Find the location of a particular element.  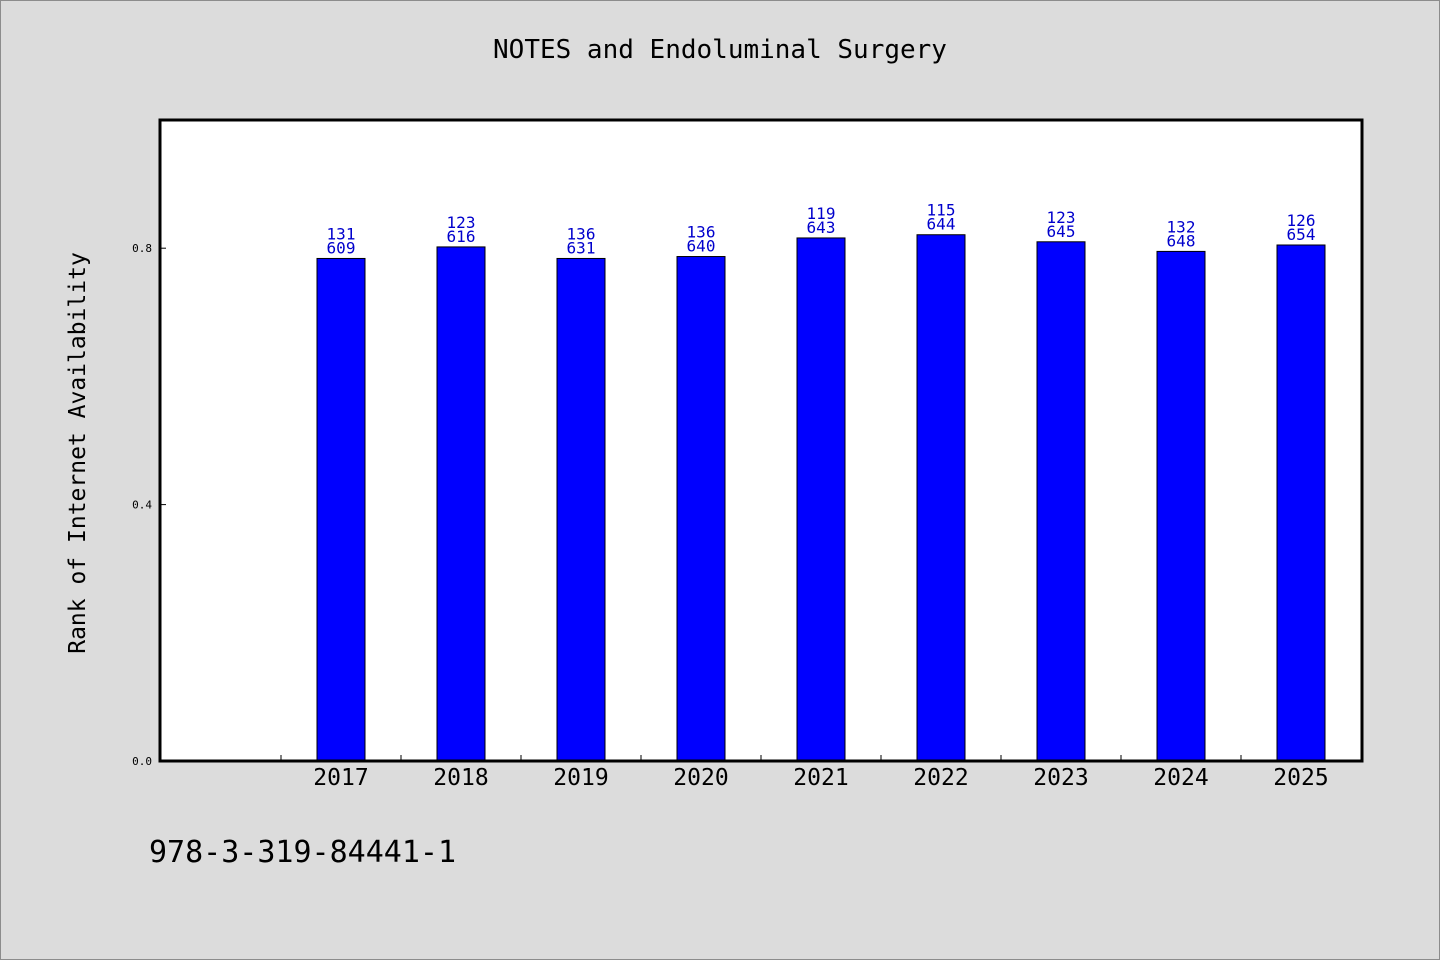

bar-label-bottom: 631 is located at coordinates (581, 247).